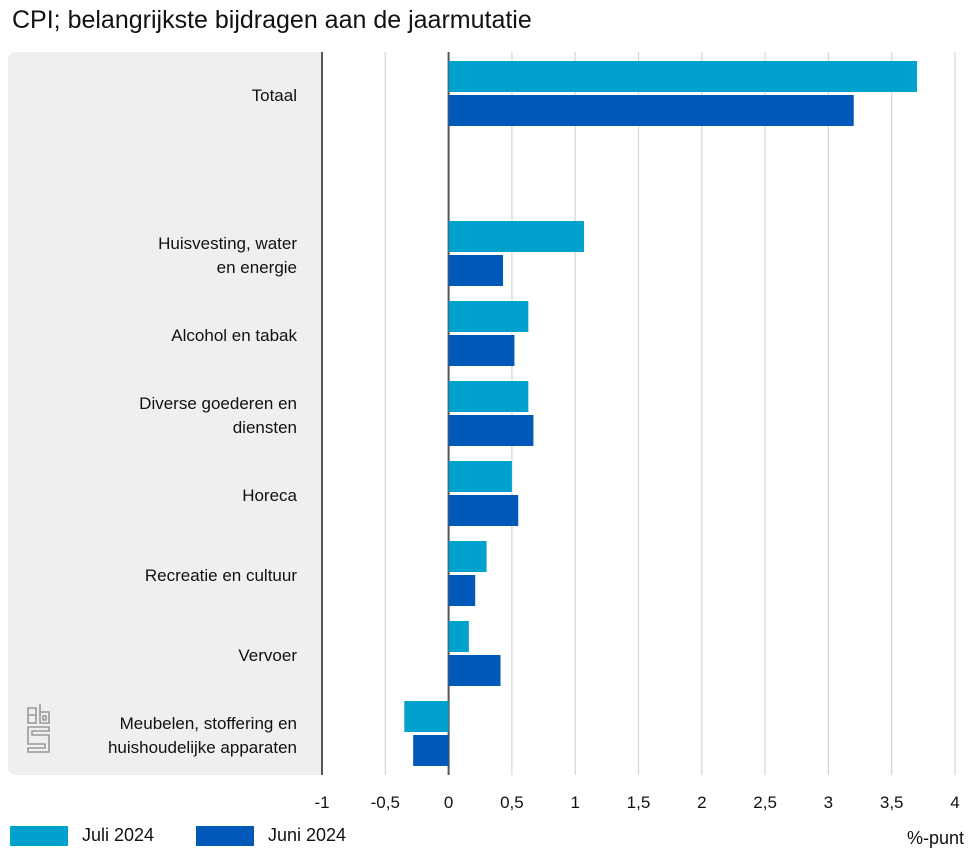 This screenshot has width=970, height=853. Describe the element at coordinates (574, 802) in the screenshot. I see `x-tick-label: 1` at that location.